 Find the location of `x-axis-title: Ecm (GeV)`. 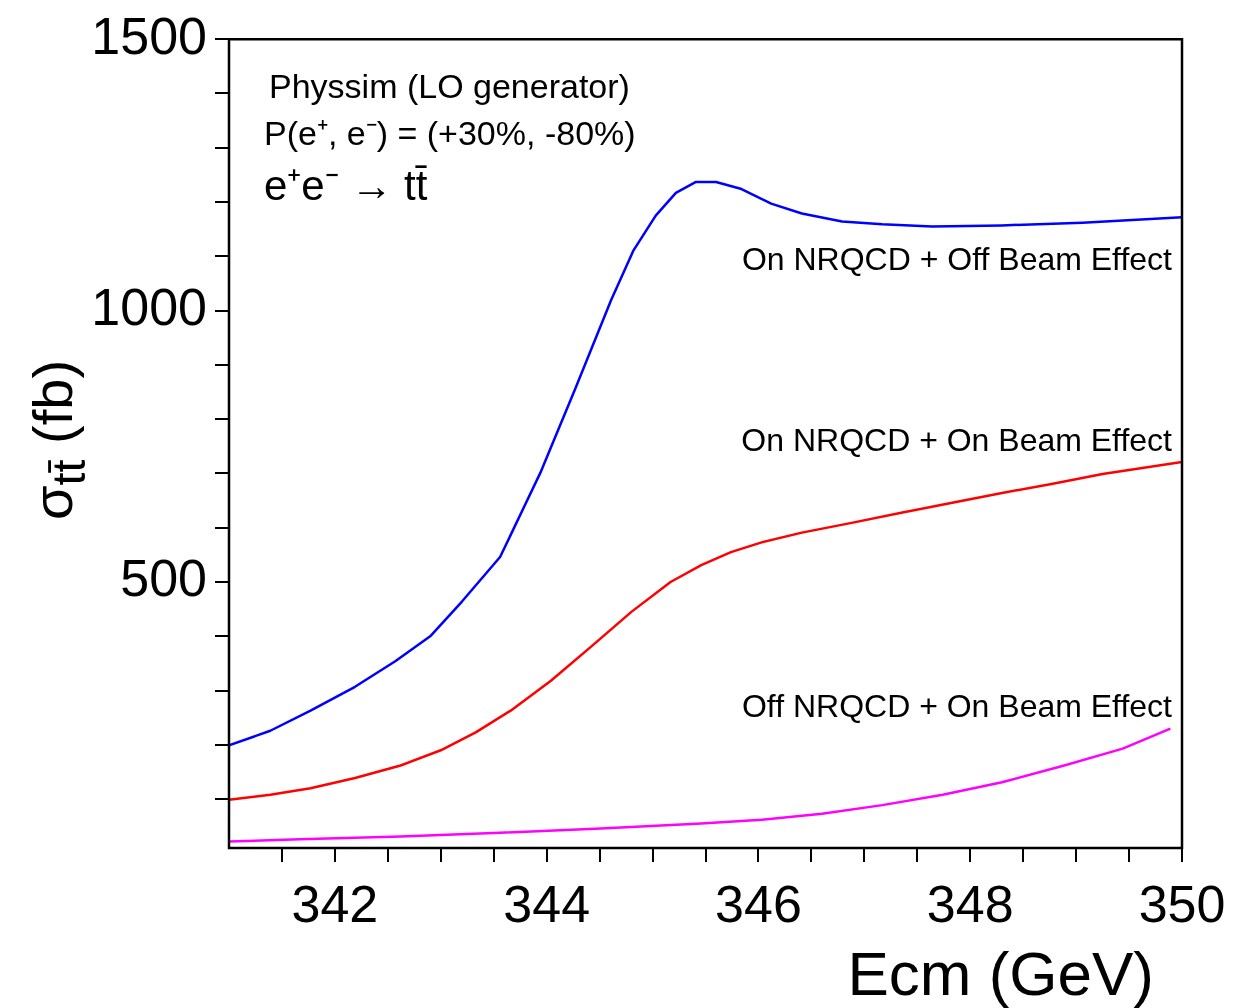

x-axis-title: Ecm (GeV) is located at coordinates (1000, 973).